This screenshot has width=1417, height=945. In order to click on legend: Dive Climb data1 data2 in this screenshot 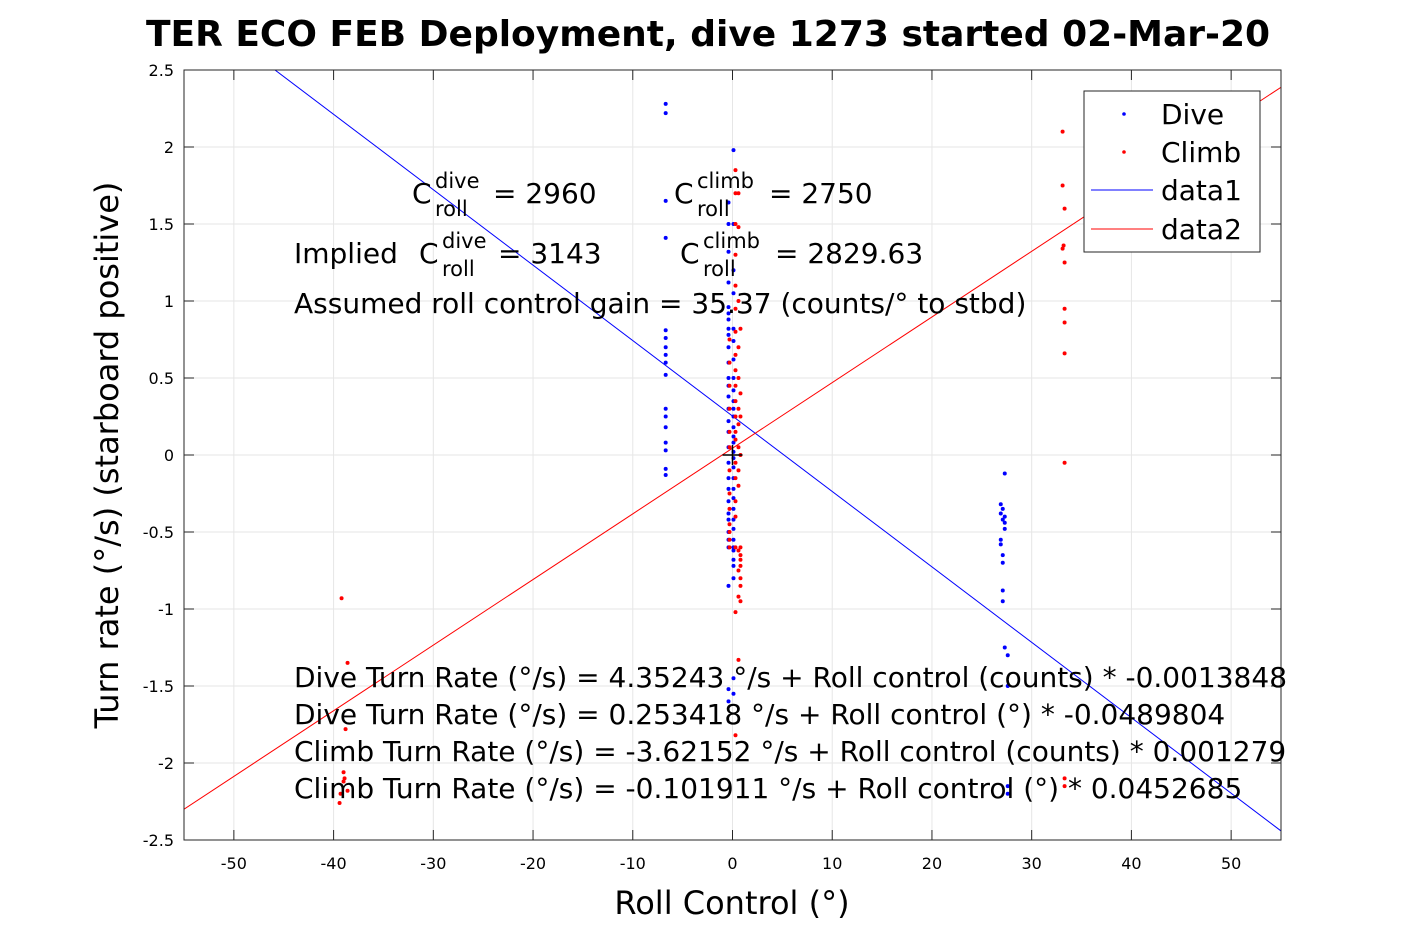, I will do `click(1172, 171)`.